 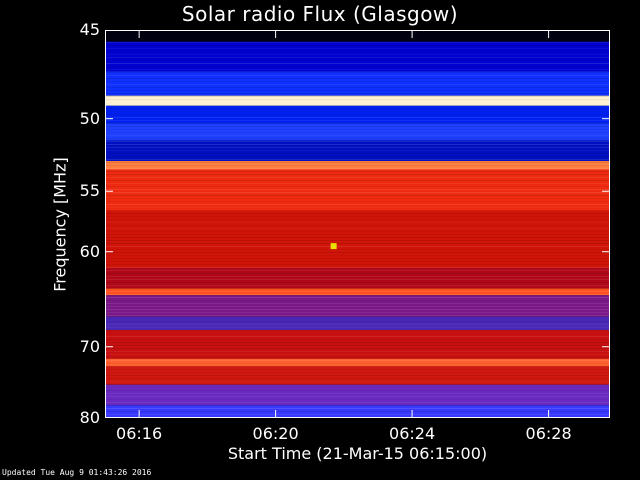 I want to click on x-tick-label: 06:16, so click(x=139, y=433).